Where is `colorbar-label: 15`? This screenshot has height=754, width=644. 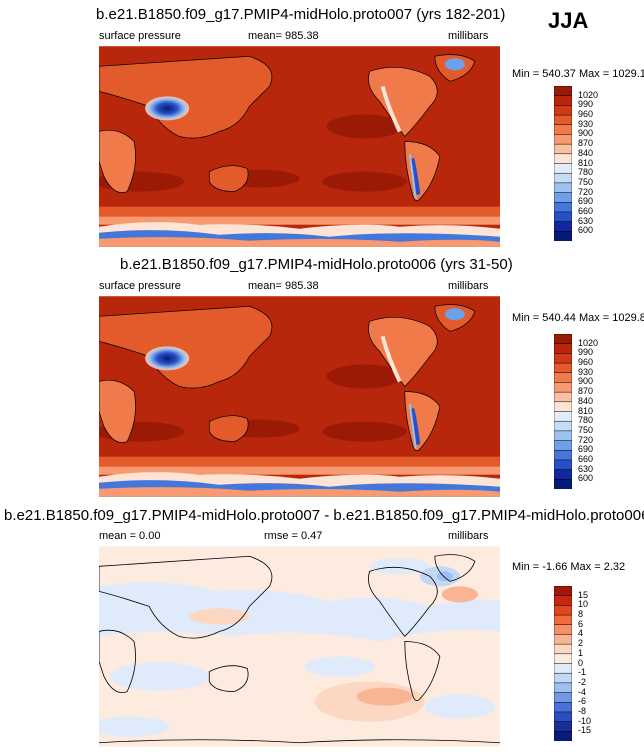
colorbar-label: 15 is located at coordinates (583, 594).